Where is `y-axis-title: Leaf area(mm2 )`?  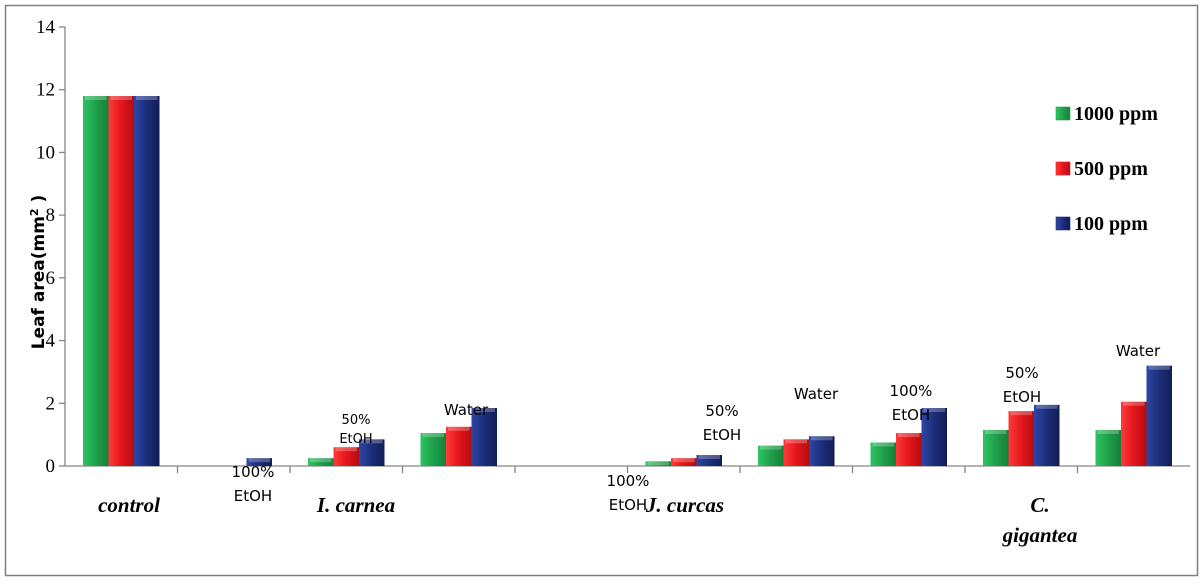 y-axis-title: Leaf area(mm2 ) is located at coordinates (39, 272).